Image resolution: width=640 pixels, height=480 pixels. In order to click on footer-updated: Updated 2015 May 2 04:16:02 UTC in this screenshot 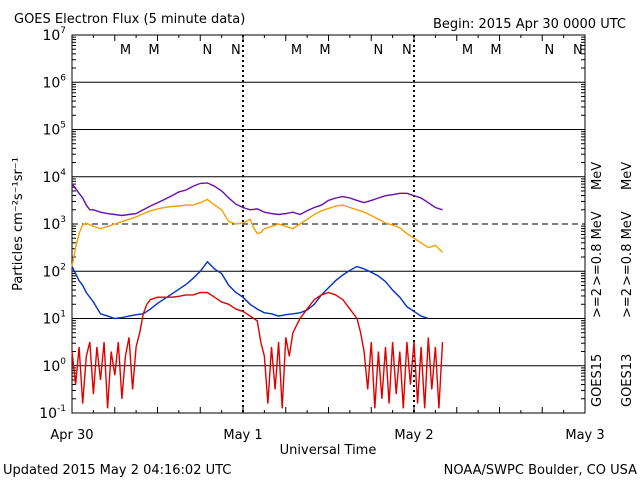, I will do `click(117, 470)`.